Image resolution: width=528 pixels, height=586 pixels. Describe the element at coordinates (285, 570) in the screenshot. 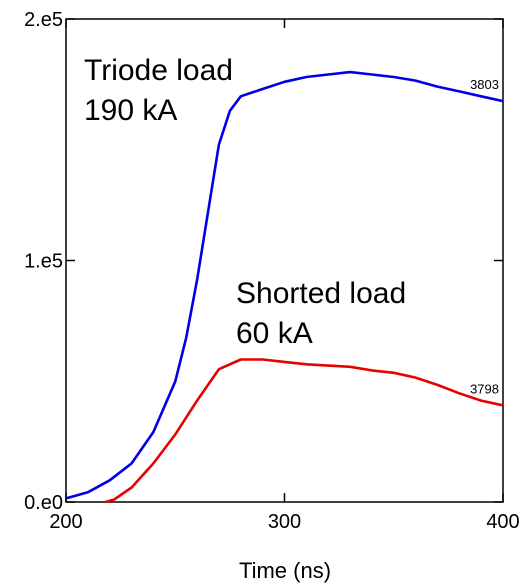

I see `x-axis-title: Time (ns)` at that location.